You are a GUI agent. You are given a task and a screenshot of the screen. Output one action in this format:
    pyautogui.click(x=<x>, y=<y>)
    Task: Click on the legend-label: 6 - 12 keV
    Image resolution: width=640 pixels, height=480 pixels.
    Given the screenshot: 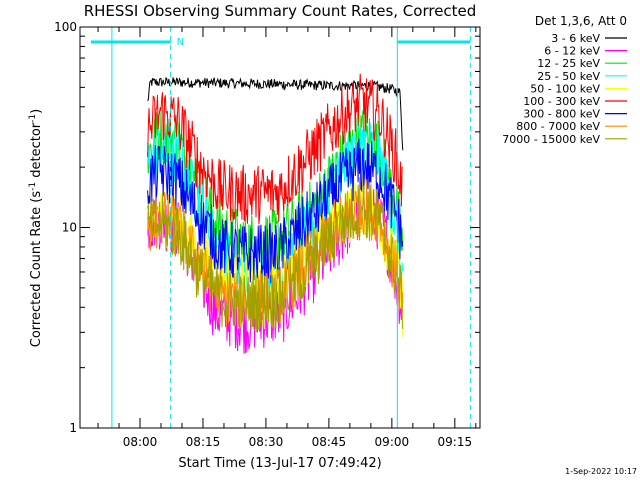 What is the action you would take?
    pyautogui.click(x=572, y=51)
    